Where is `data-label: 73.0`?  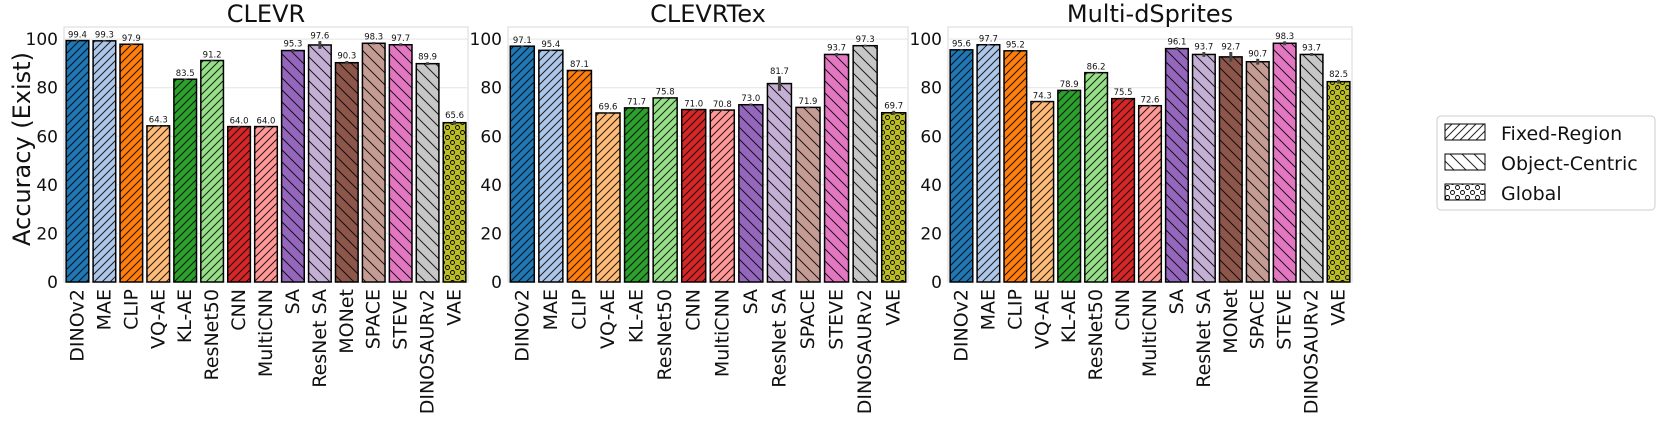 data-label: 73.0 is located at coordinates (750, 99).